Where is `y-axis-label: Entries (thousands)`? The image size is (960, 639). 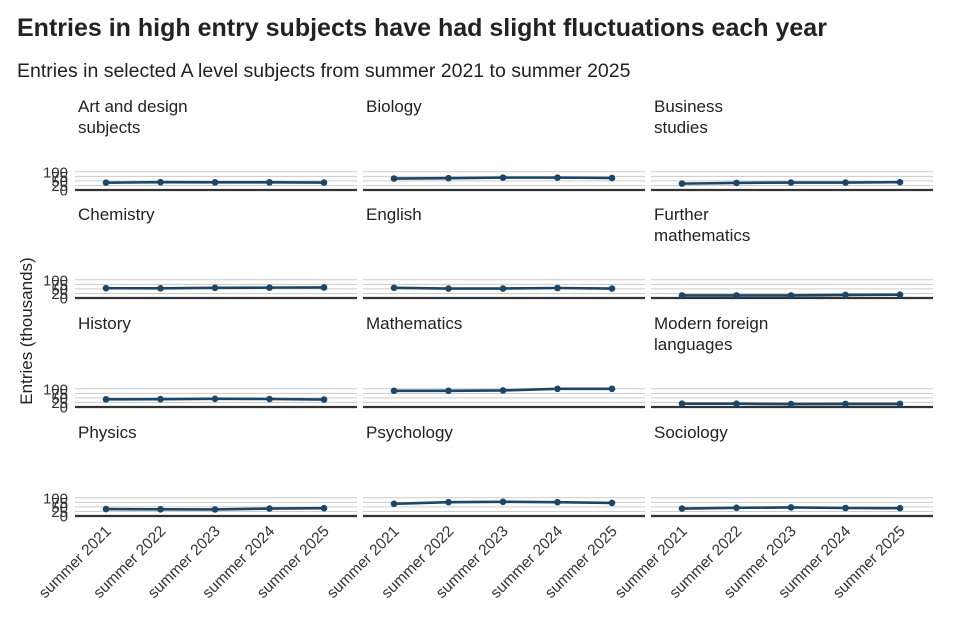
y-axis-label: Entries (thousands) is located at coordinates (26, 330).